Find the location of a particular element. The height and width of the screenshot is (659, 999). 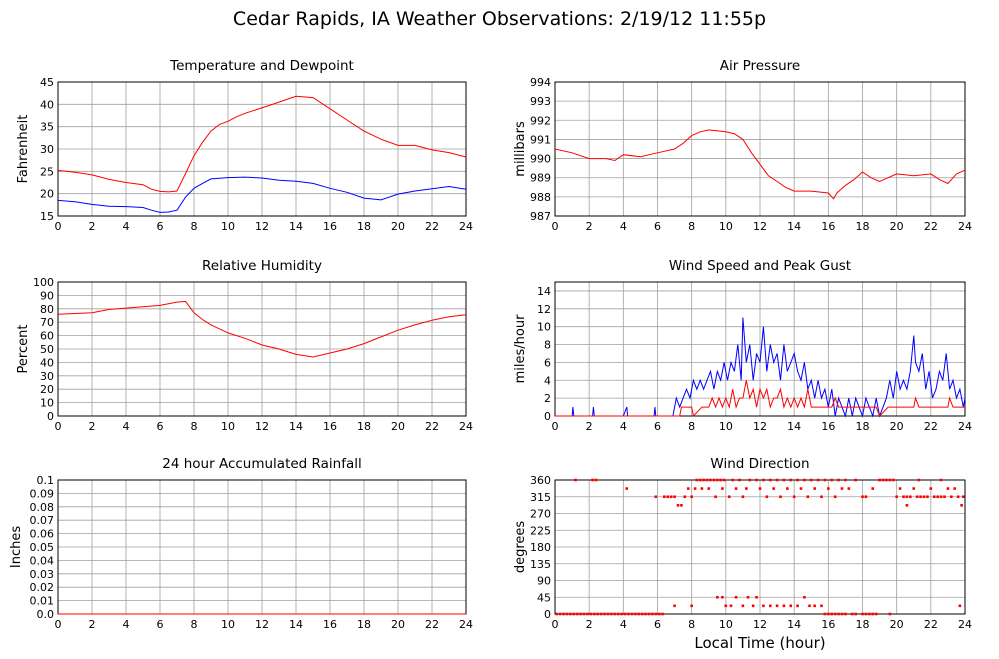

chart-title-temp: Temperature and Dewpoint is located at coordinates (261, 66).